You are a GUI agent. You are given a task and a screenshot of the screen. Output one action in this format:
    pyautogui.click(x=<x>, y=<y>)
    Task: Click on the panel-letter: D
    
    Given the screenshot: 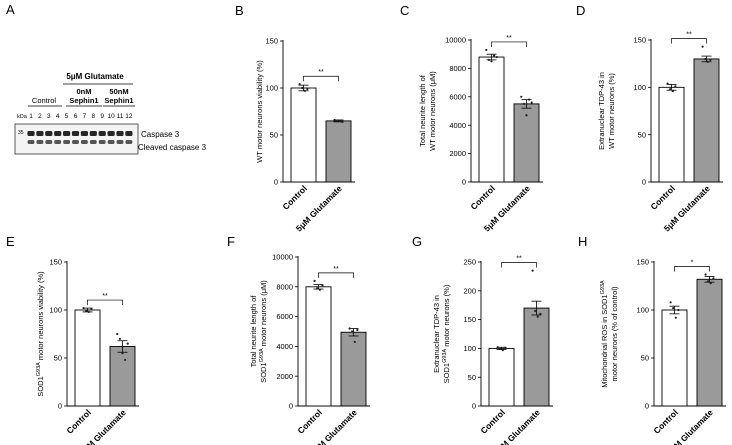 What is the action you would take?
    pyautogui.click(x=580, y=10)
    